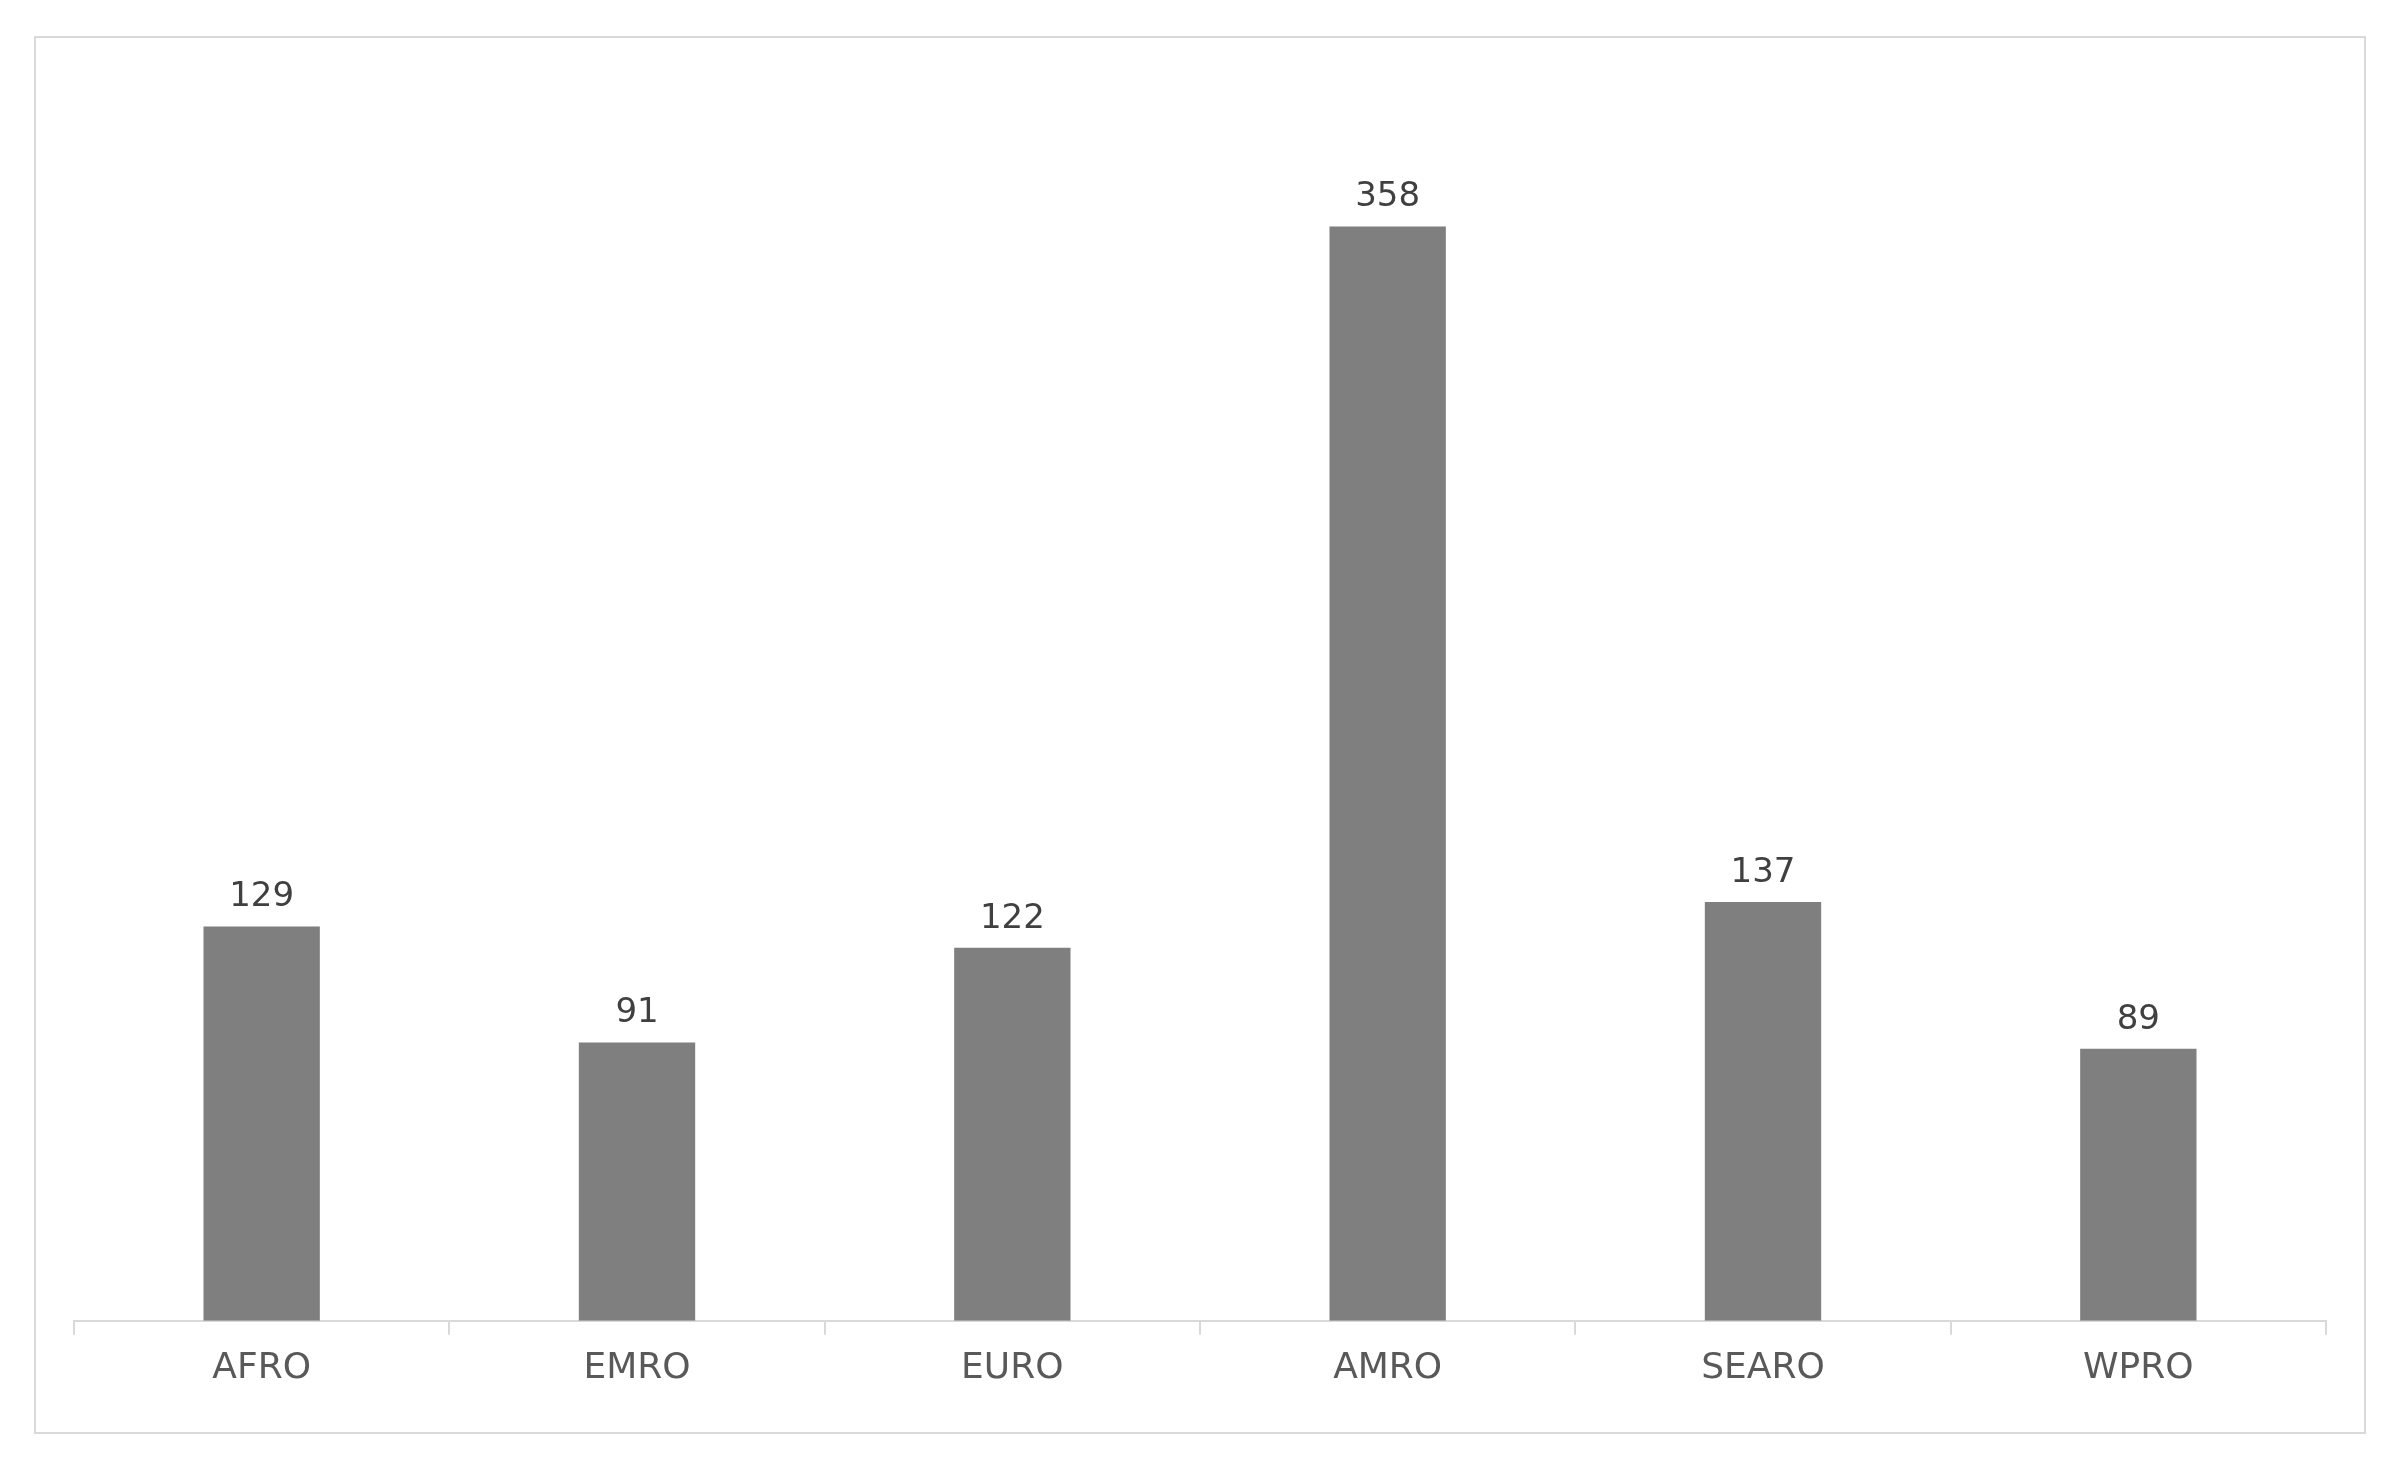  Describe the element at coordinates (2138, 1016) in the screenshot. I see `data-label: 89` at that location.